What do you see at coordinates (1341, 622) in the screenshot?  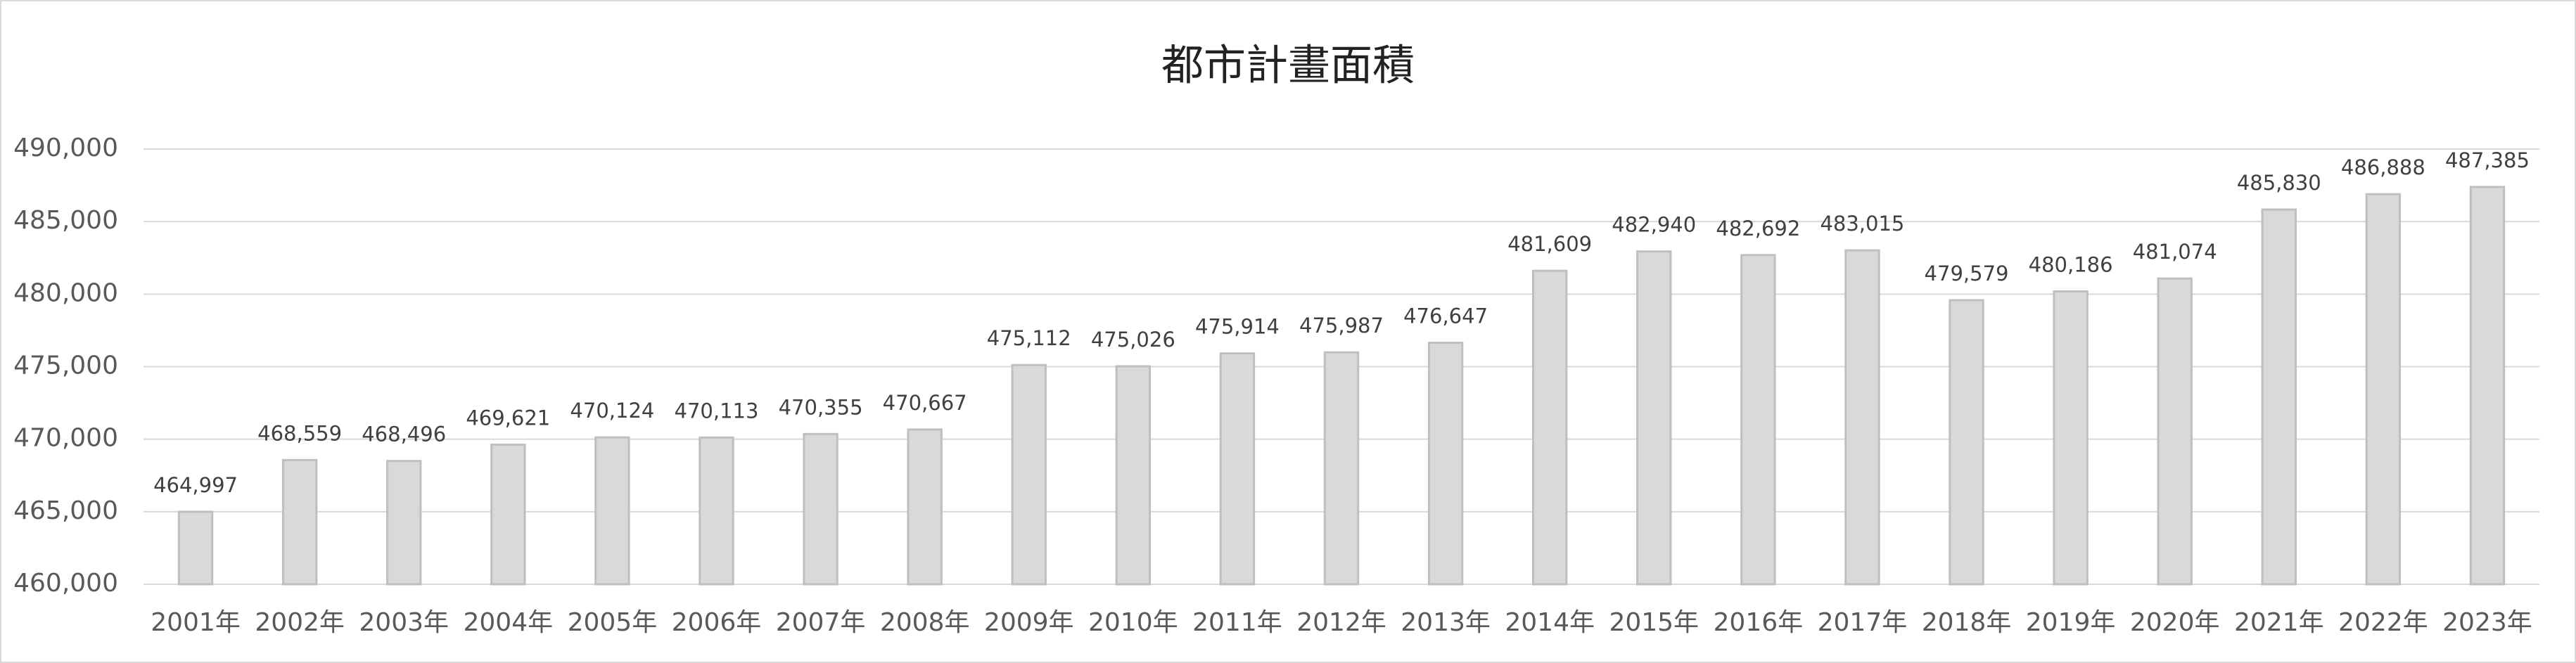 I see `x-tick-label: 2012年` at bounding box center [1341, 622].